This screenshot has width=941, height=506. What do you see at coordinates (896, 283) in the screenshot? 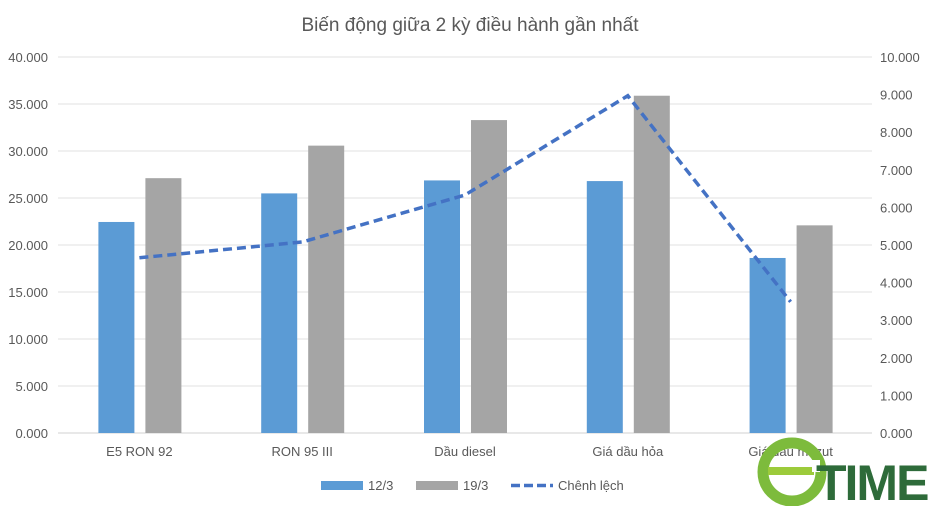
I see `y-right-tick-label: 4.000` at bounding box center [896, 283].